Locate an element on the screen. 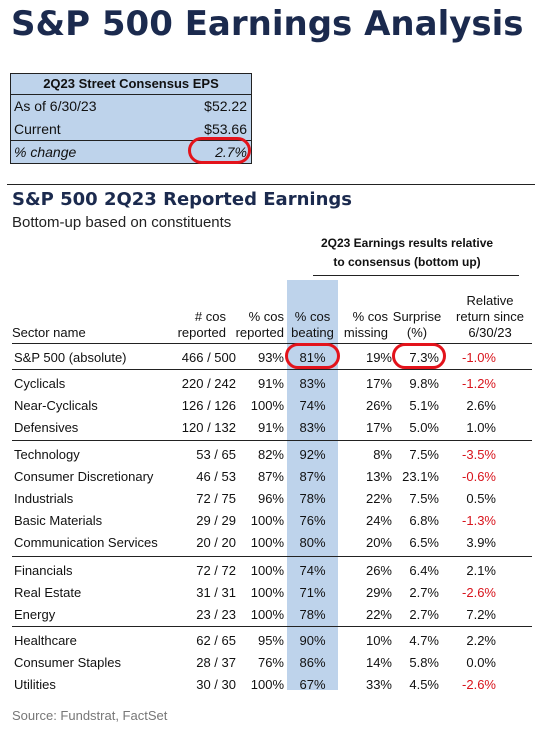 The height and width of the screenshot is (735, 542). col-header-sector: Sector name is located at coordinates (49, 333).